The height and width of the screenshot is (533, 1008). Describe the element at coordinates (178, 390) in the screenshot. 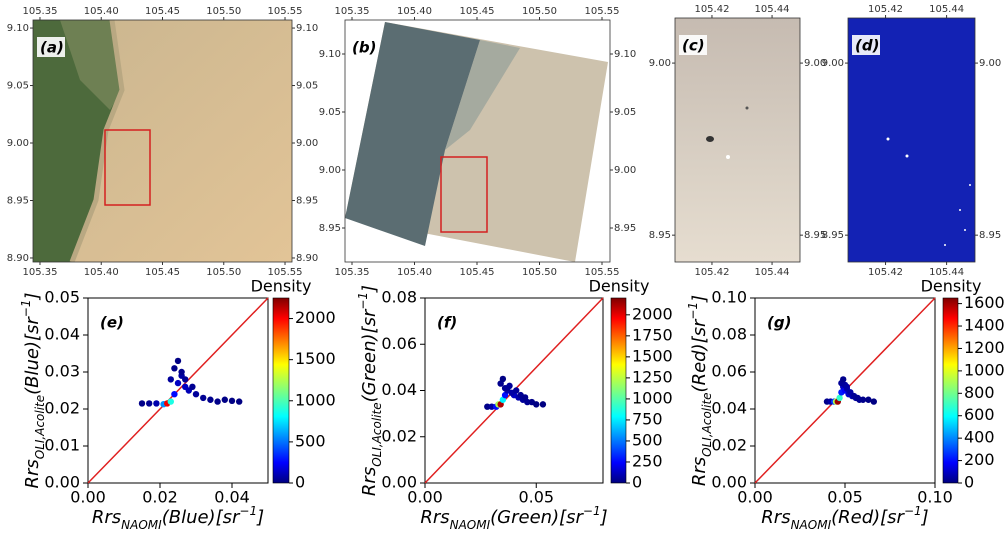

I see `one-to-one-line` at that location.